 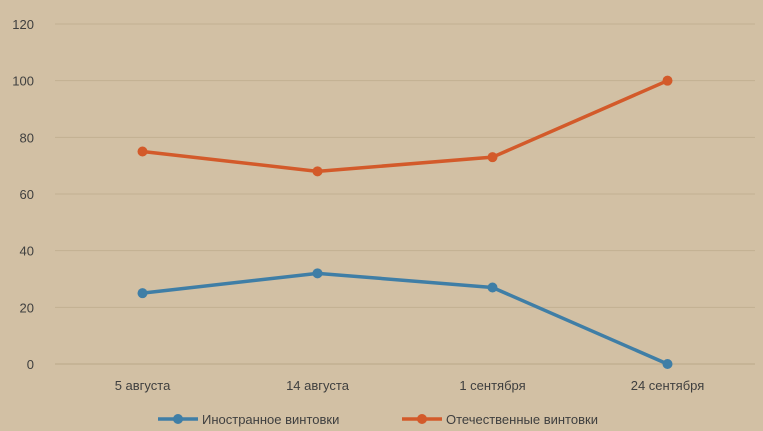 What do you see at coordinates (492, 385) in the screenshot?
I see `x-tick-label-2: 1 сентября` at bounding box center [492, 385].